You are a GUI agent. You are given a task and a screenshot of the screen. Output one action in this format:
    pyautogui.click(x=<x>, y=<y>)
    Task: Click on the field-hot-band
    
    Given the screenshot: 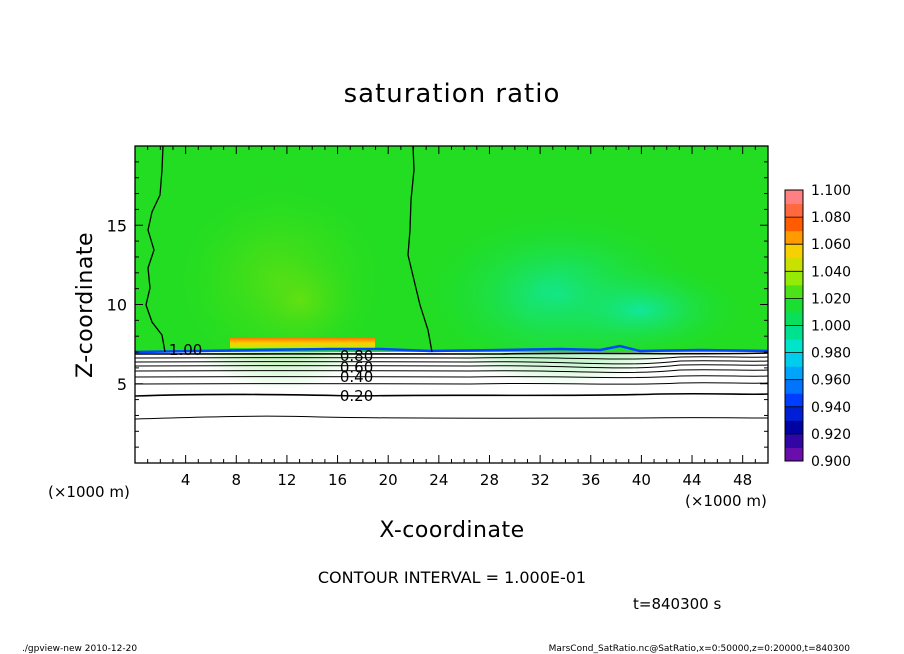 What is the action you would take?
    pyautogui.click(x=302, y=343)
    